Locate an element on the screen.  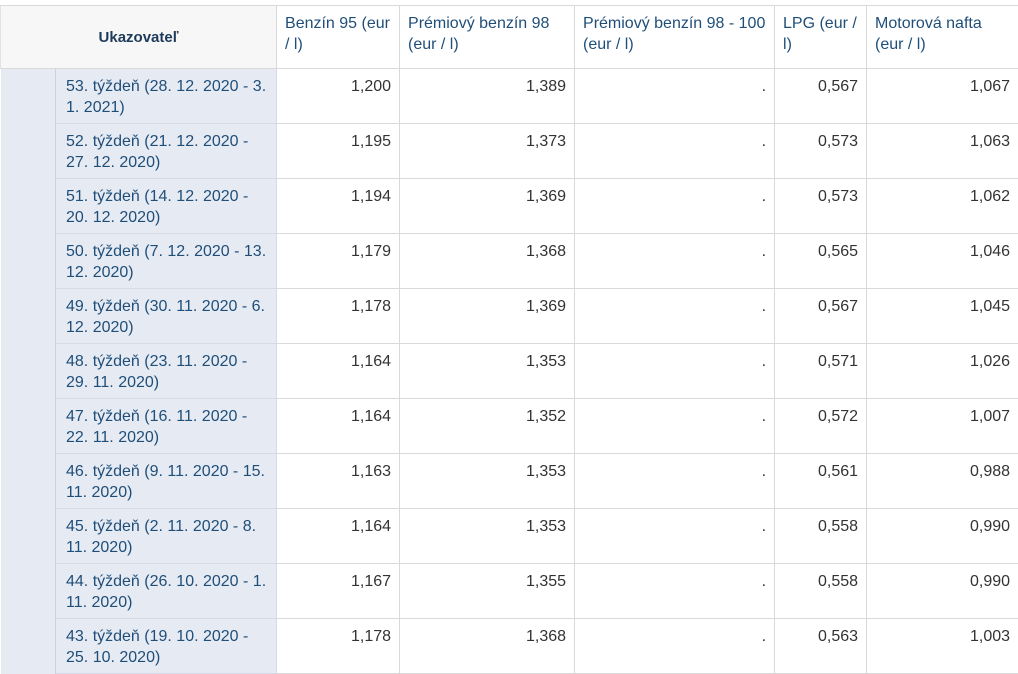
cell-motorova-nafta: 0,988 is located at coordinates (942, 481).